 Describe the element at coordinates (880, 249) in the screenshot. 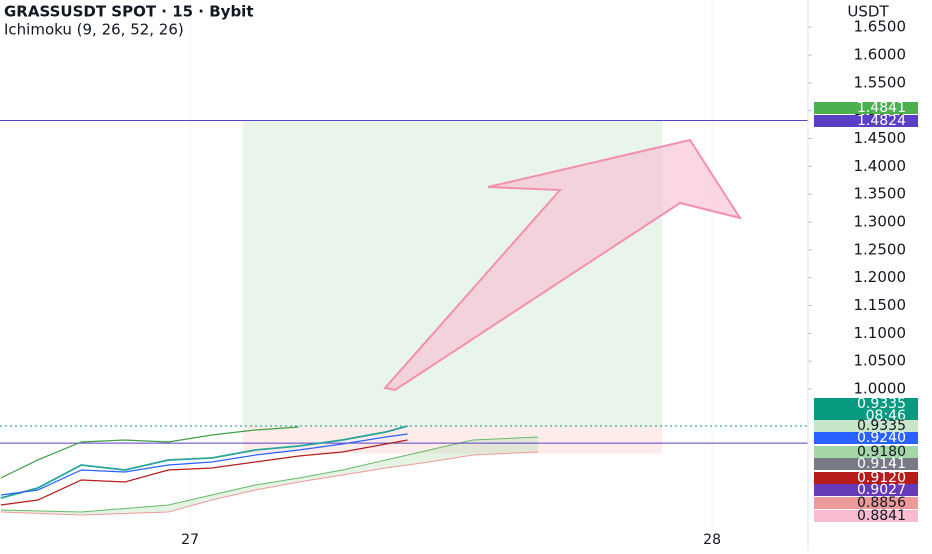

I see `y-tick-label: 1.2500` at that location.